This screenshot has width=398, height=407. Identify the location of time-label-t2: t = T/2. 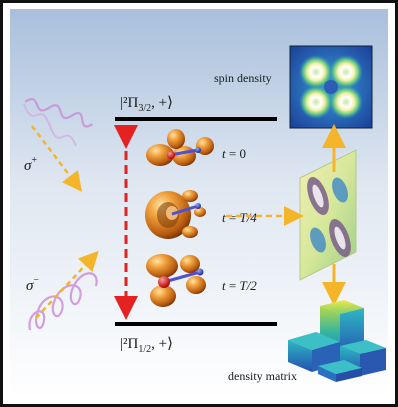
(239, 285).